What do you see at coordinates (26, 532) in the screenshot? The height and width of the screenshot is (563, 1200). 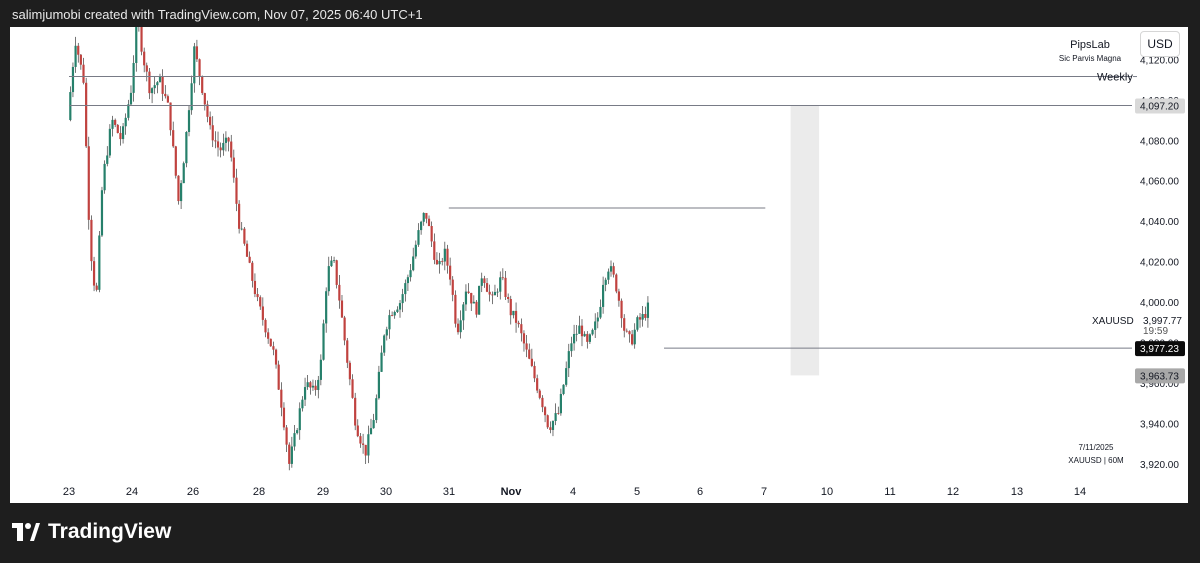 I see `tradingview-logo-icon` at bounding box center [26, 532].